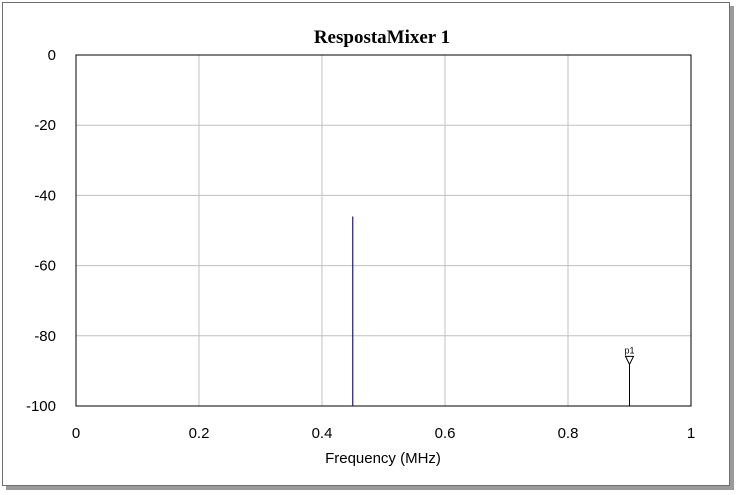 The height and width of the screenshot is (495, 739). What do you see at coordinates (45, 195) in the screenshot?
I see `y-tick-label: -40` at bounding box center [45, 195].